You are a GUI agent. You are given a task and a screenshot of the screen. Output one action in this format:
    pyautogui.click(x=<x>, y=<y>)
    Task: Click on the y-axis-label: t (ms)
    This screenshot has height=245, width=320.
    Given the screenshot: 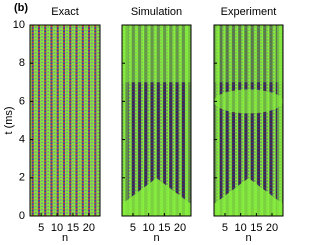 What is the action you would take?
    pyautogui.click(x=9, y=120)
    